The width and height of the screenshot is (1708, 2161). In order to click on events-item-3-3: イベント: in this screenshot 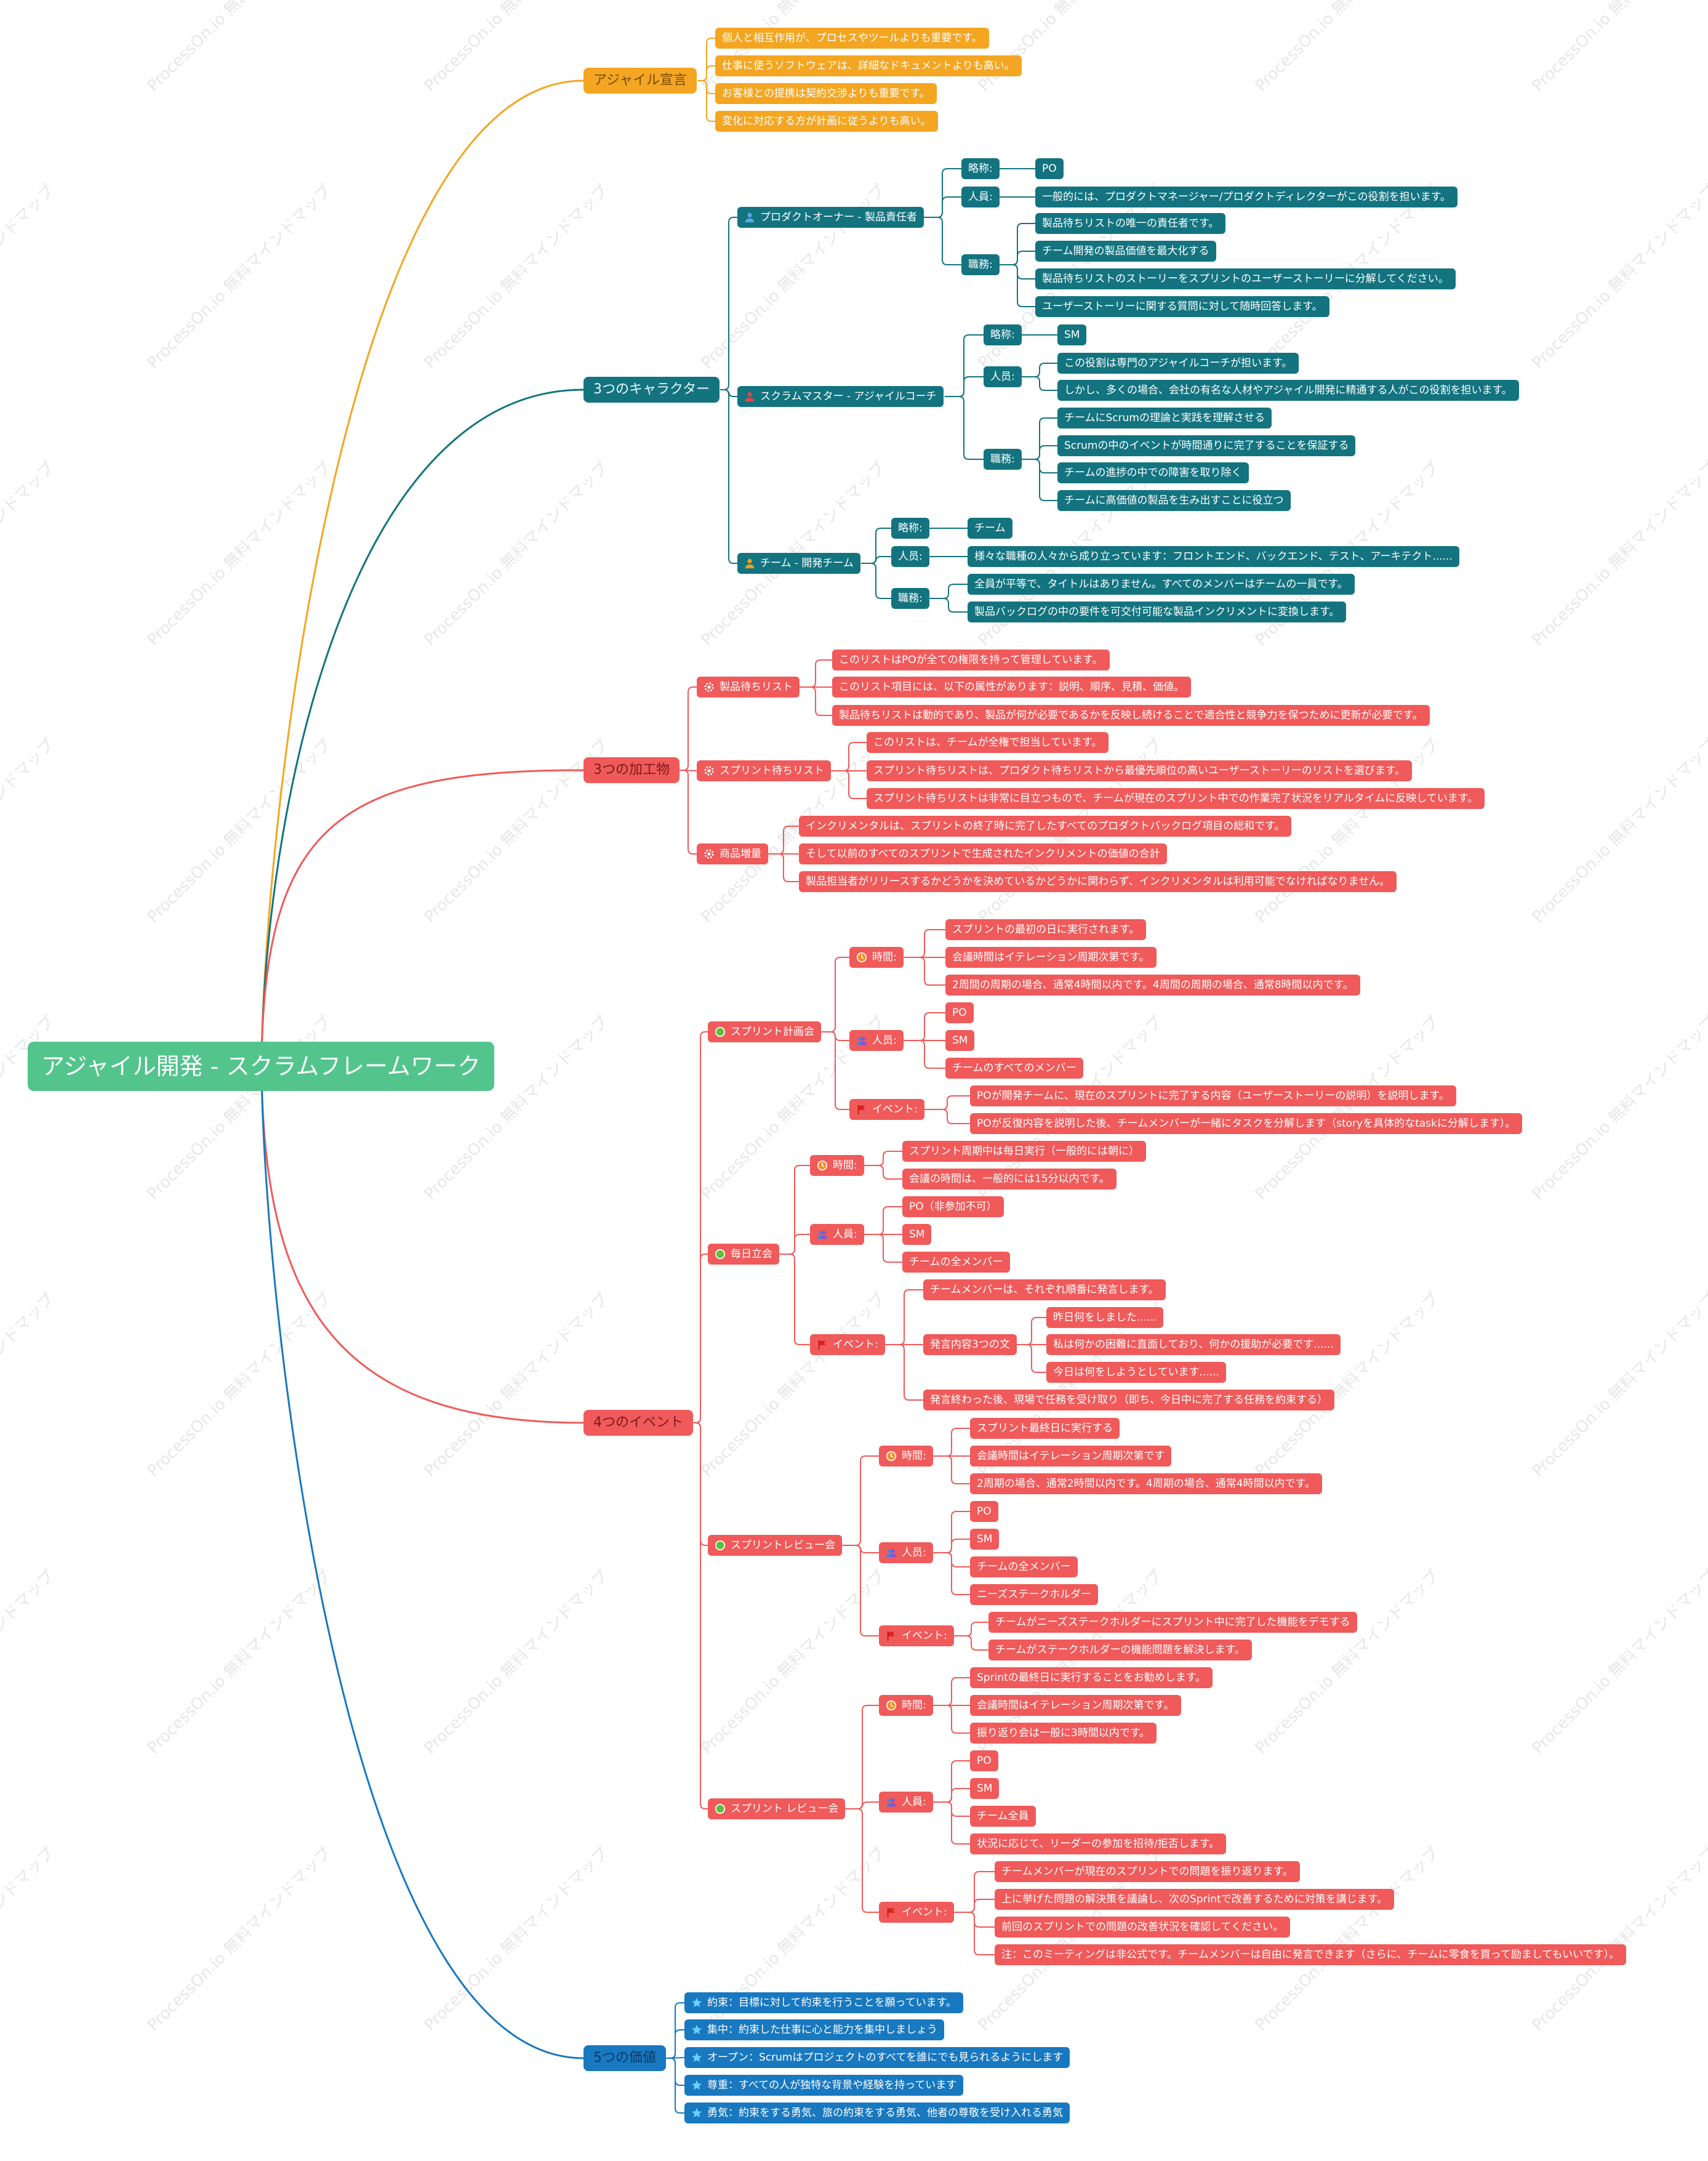, I will do `click(916, 1635)`.